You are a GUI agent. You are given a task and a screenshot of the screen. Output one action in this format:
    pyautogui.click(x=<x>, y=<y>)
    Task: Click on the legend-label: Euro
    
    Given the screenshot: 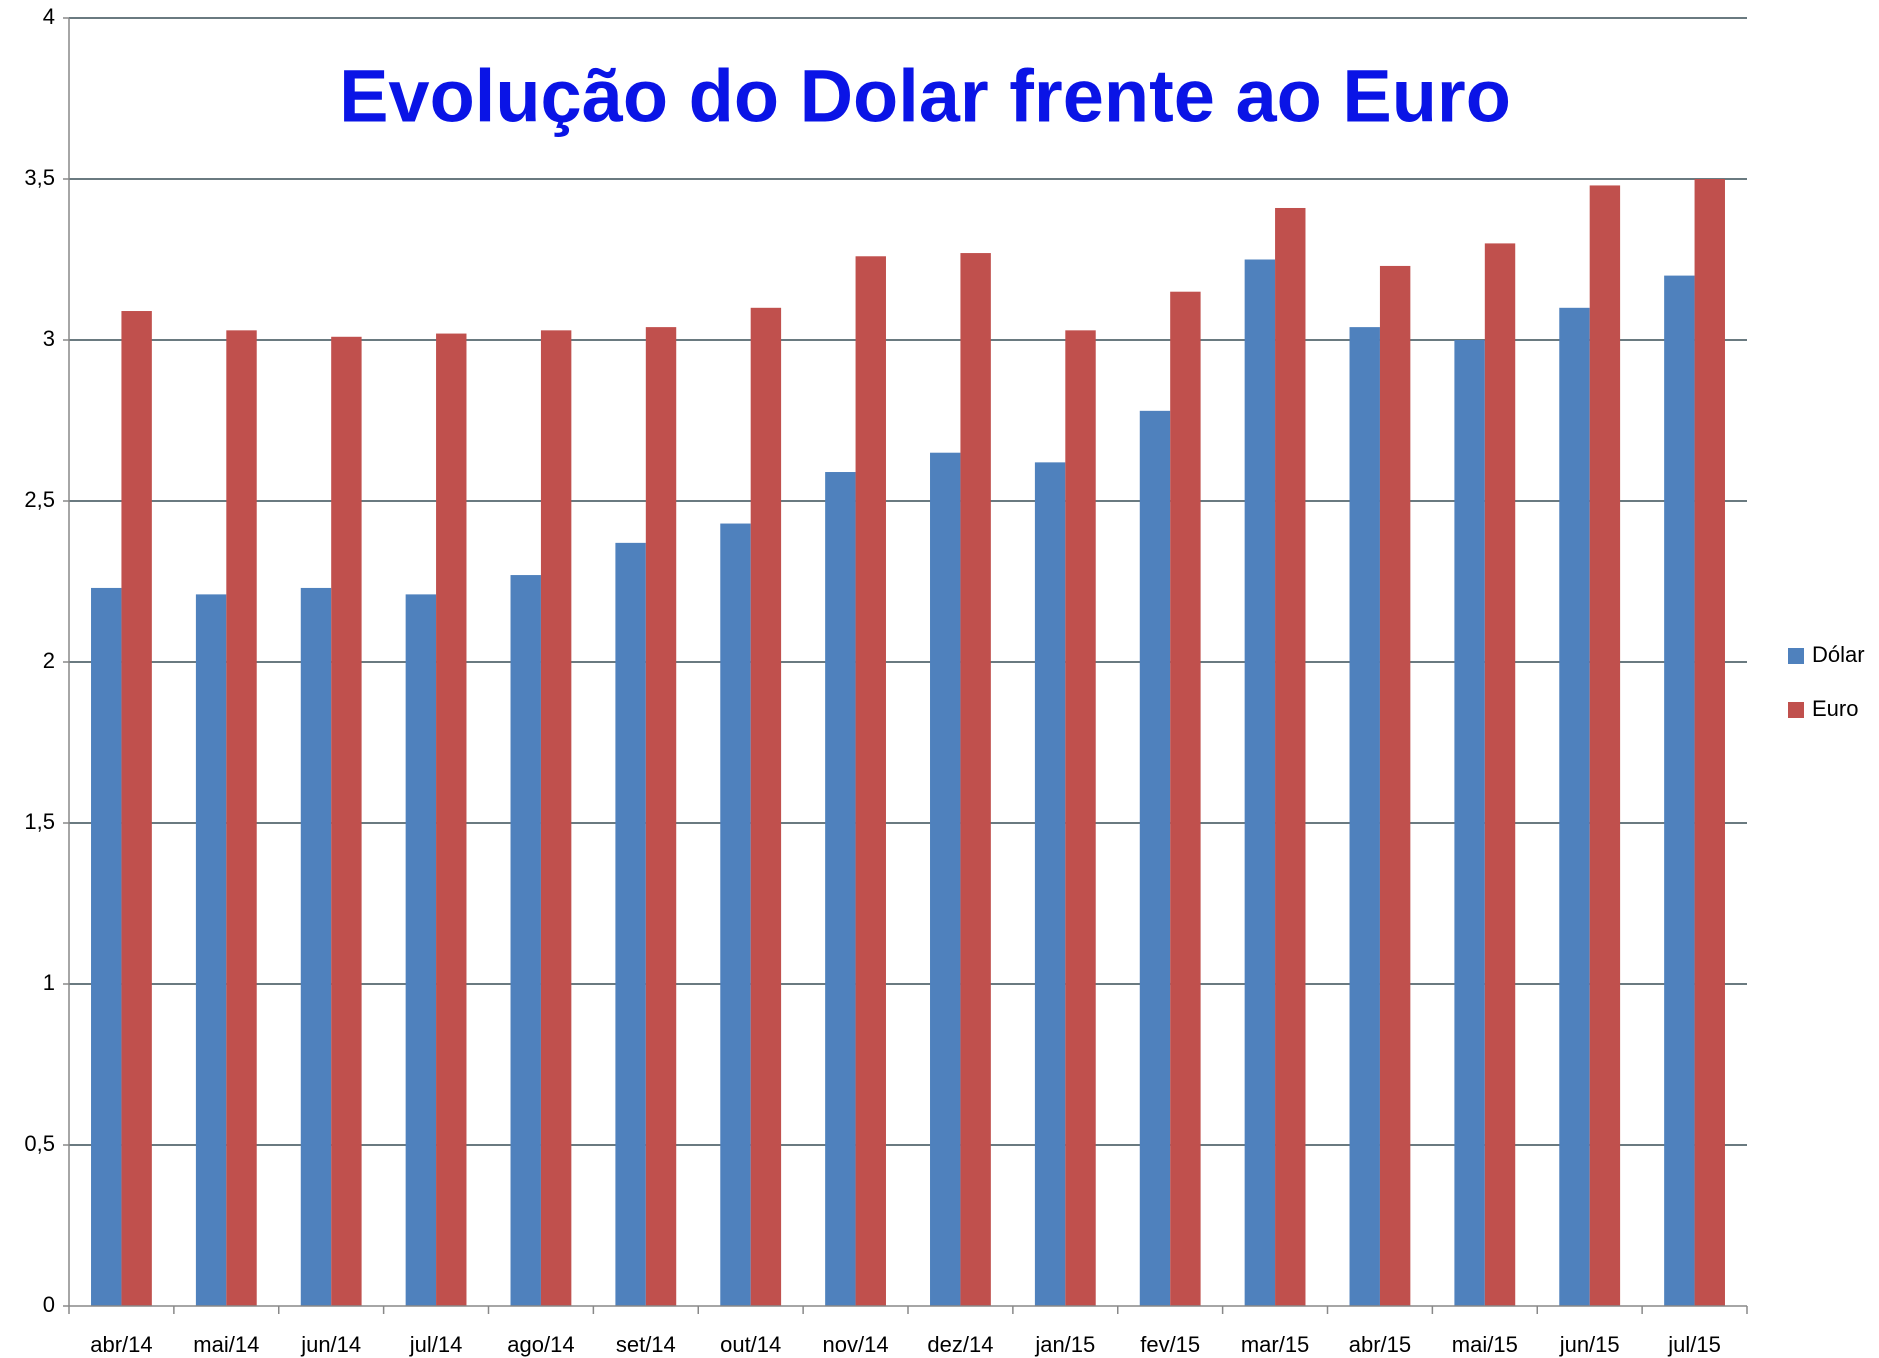 What is the action you would take?
    pyautogui.click(x=1835, y=708)
    